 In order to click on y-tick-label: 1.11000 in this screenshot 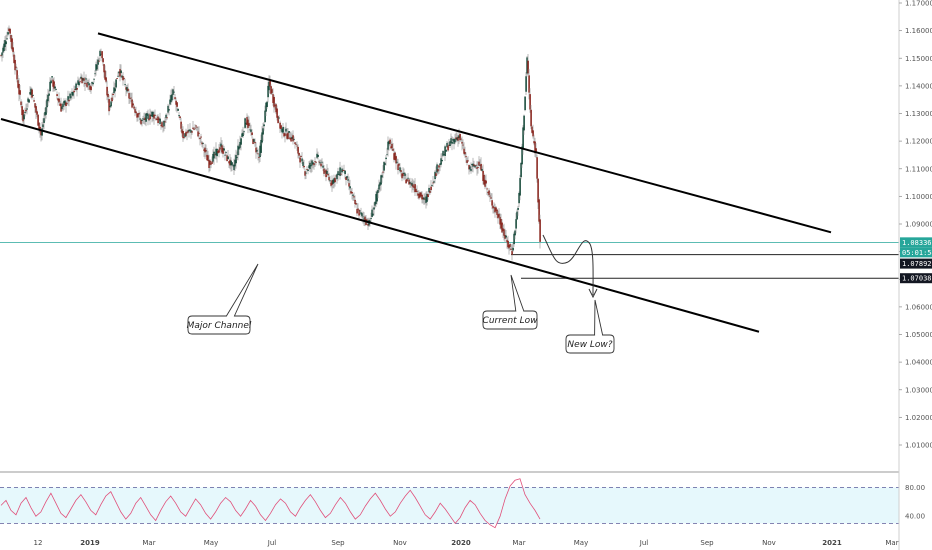, I will do `click(918, 169)`.